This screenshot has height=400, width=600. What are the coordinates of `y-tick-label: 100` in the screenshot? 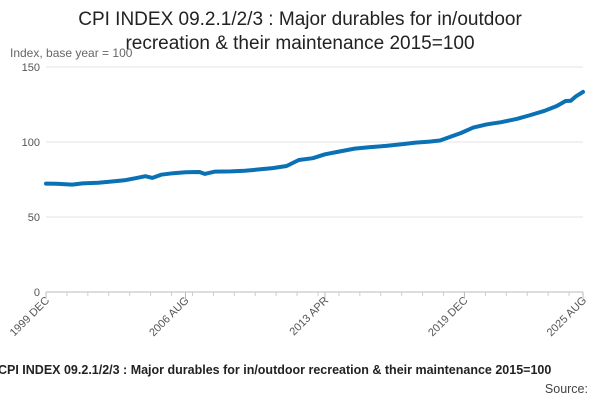 It's located at (31, 143).